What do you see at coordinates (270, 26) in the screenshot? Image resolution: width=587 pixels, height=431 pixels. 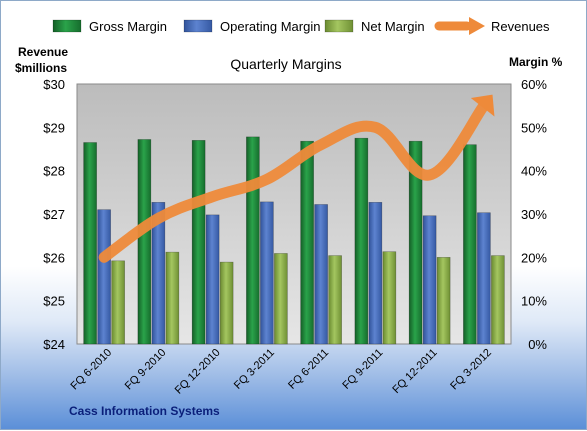 I see `legend-label-operating-margin: Operating Margin` at bounding box center [270, 26].